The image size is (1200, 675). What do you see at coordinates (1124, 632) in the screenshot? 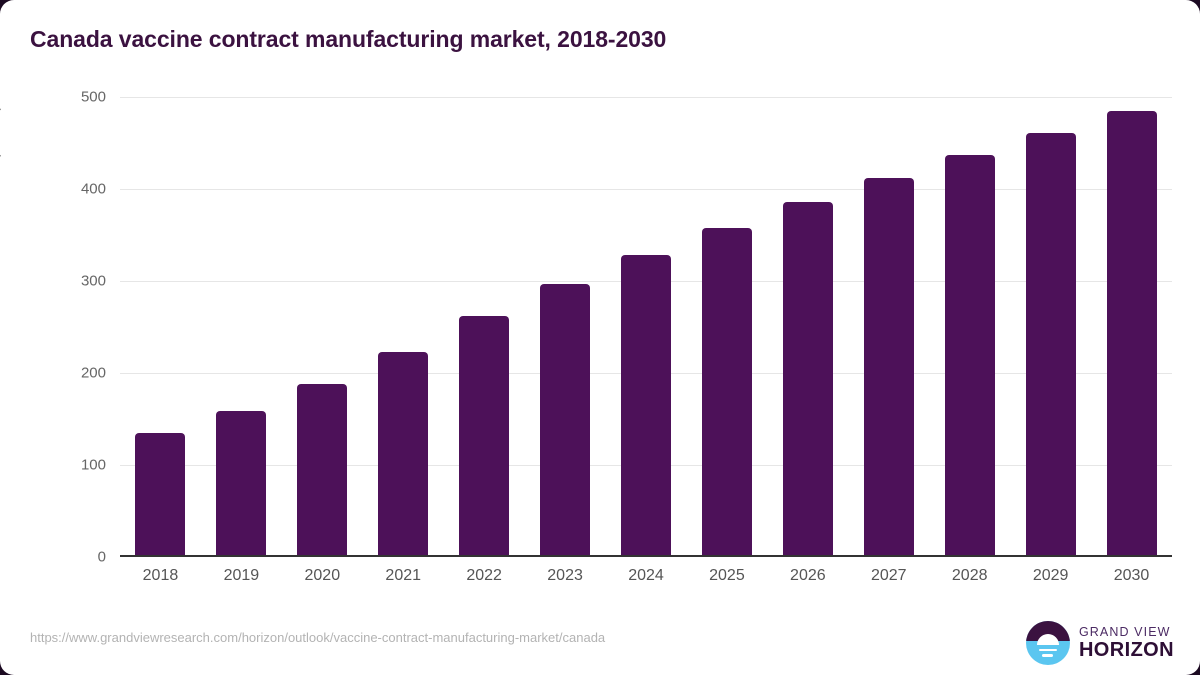
I see `logo-brand-top: GRAND VIEW` at bounding box center [1124, 632].